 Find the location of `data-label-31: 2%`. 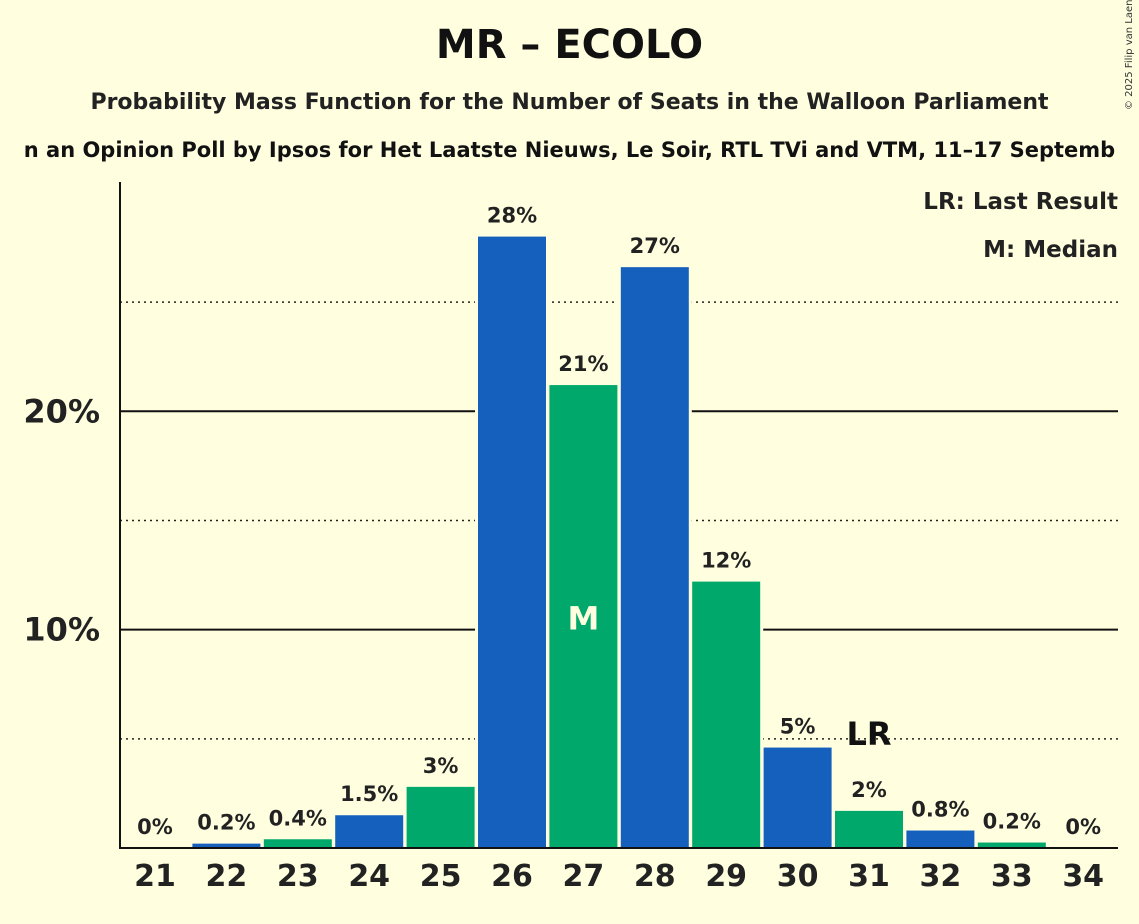

data-label-31: 2% is located at coordinates (869, 790).